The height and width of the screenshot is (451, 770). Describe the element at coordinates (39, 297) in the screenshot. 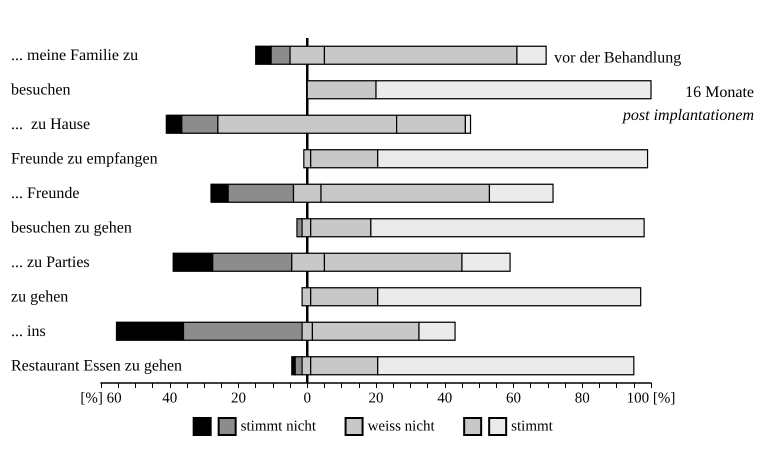

I see `y-tick-label: zu gehen` at that location.